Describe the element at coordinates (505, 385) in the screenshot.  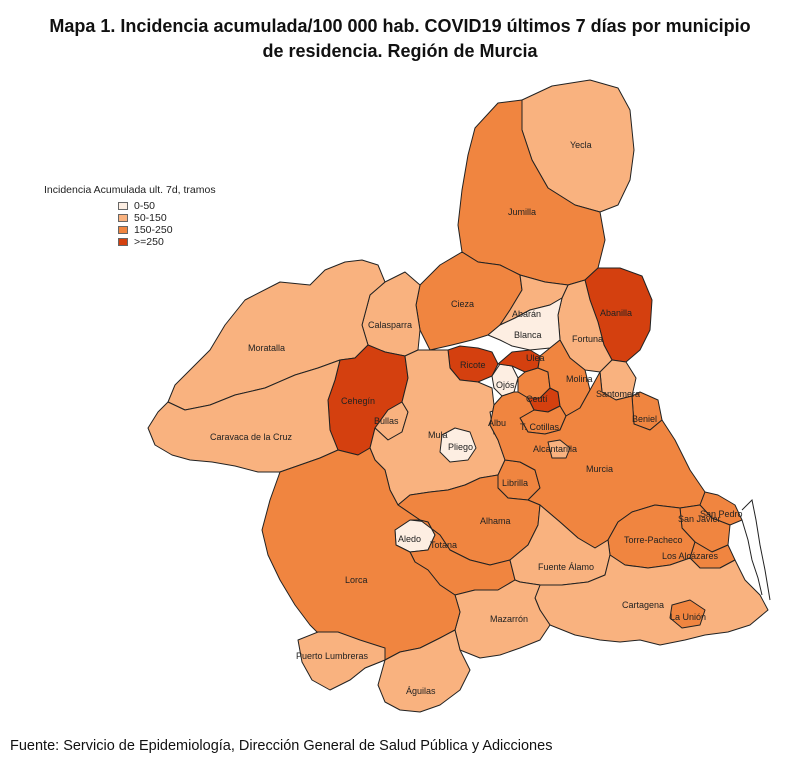
I see `label-ojos: Ojós` at that location.